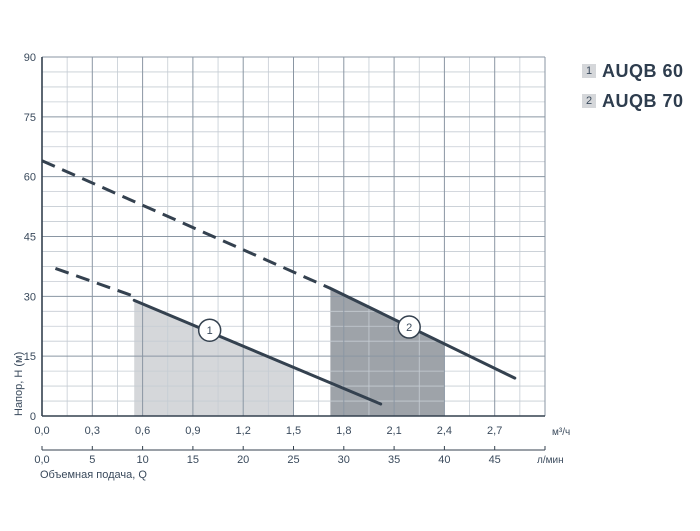 Image resolution: width=700 pixels, height=531 pixels. Describe the element at coordinates (243, 431) in the screenshot. I see `x-tick-label: 1,2` at that location.